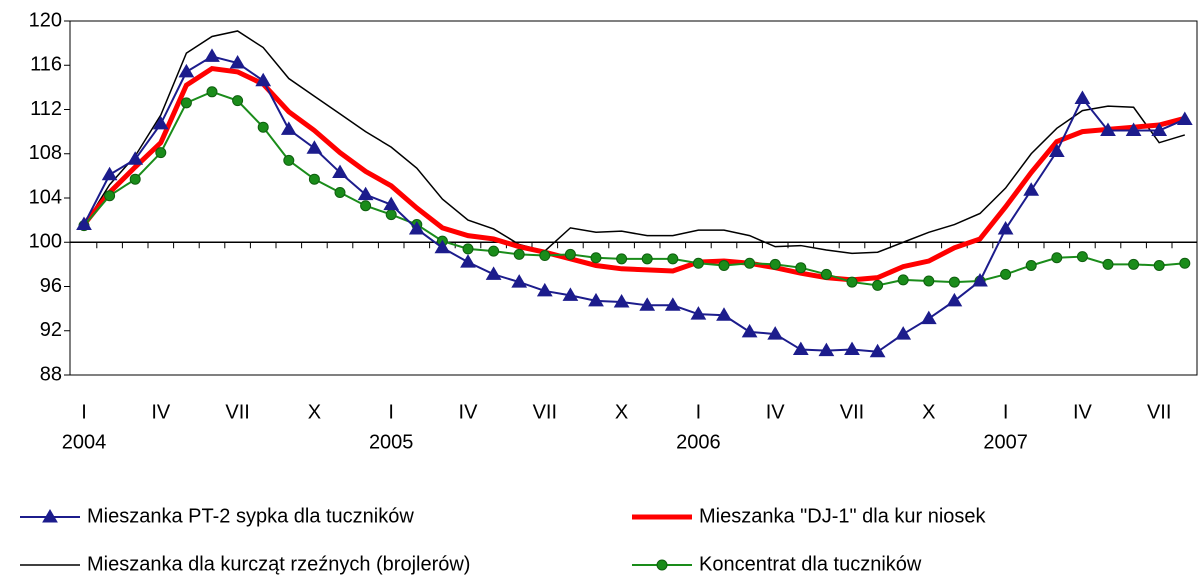 The width and height of the screenshot is (1199, 581). I want to click on y-tick-label: 96, so click(51, 286).